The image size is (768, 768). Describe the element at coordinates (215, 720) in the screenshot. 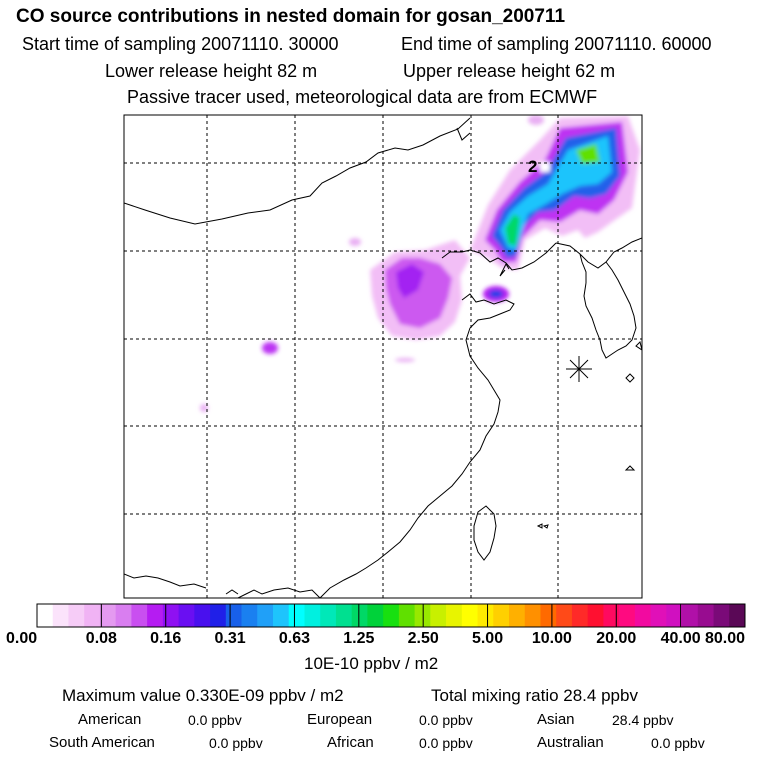

I see `region-american-value: 0.0 ppbv` at that location.